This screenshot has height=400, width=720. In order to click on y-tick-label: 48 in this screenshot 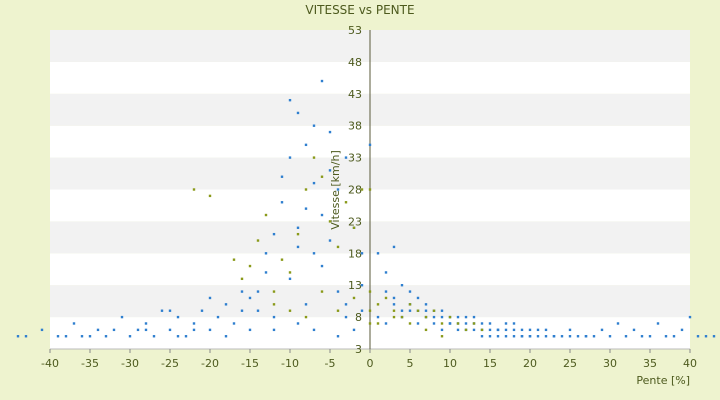, I will do `click(355, 62)`.